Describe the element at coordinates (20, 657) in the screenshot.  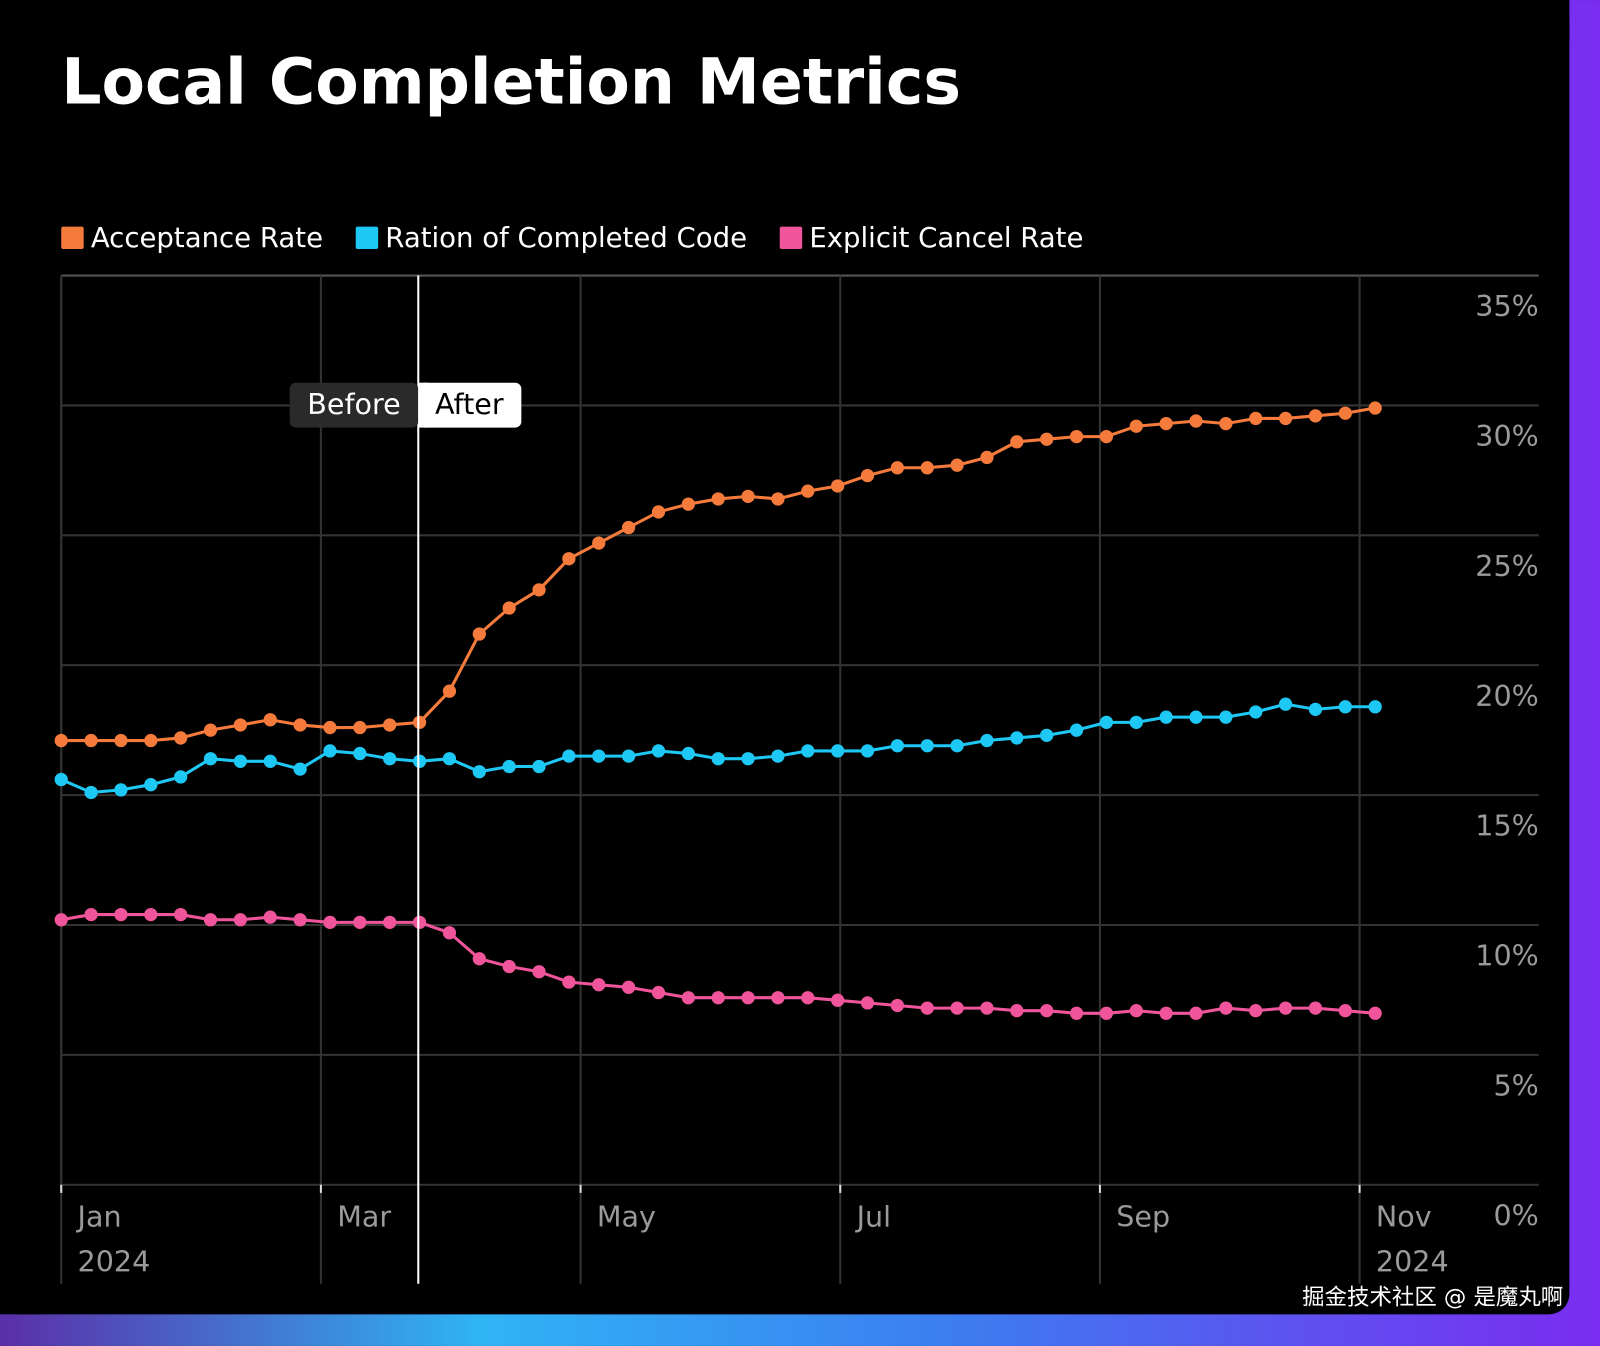
I see `panel-left` at that location.